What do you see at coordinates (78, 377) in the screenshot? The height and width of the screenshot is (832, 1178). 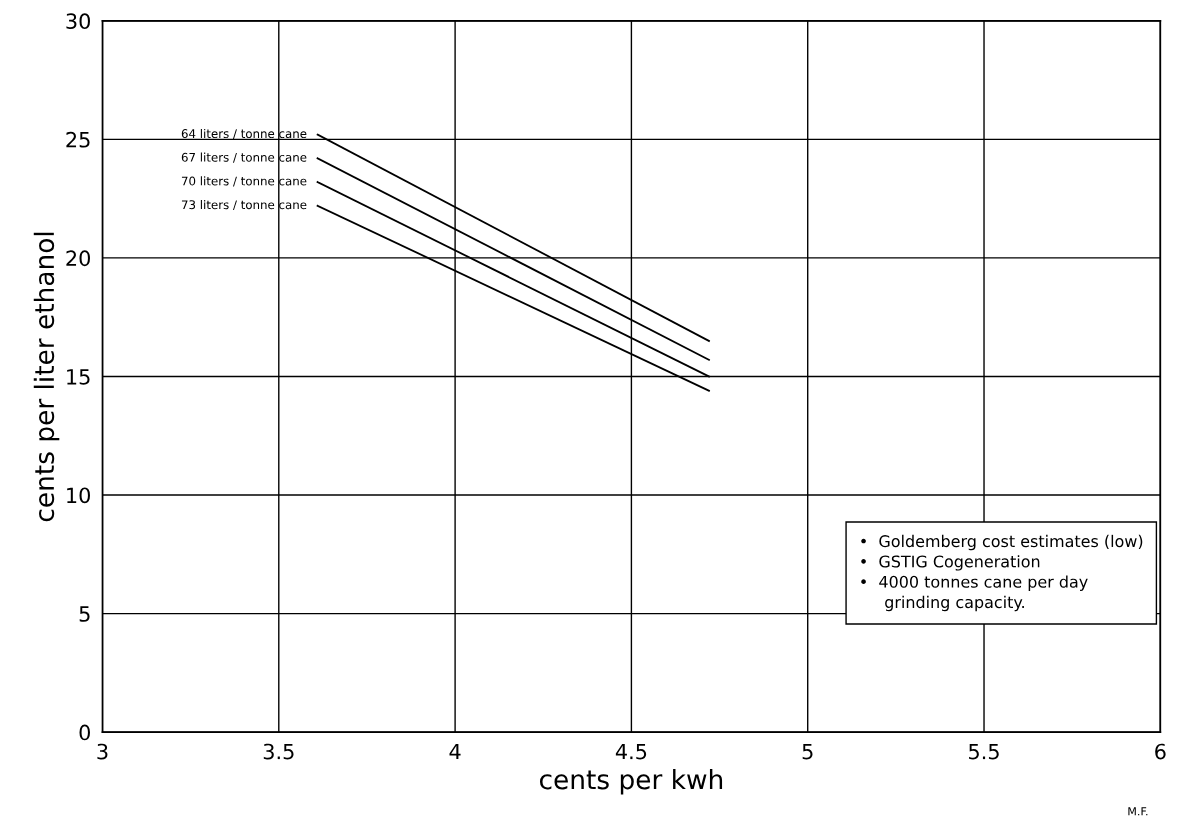 I see `y-tick-label: 15` at bounding box center [78, 377].